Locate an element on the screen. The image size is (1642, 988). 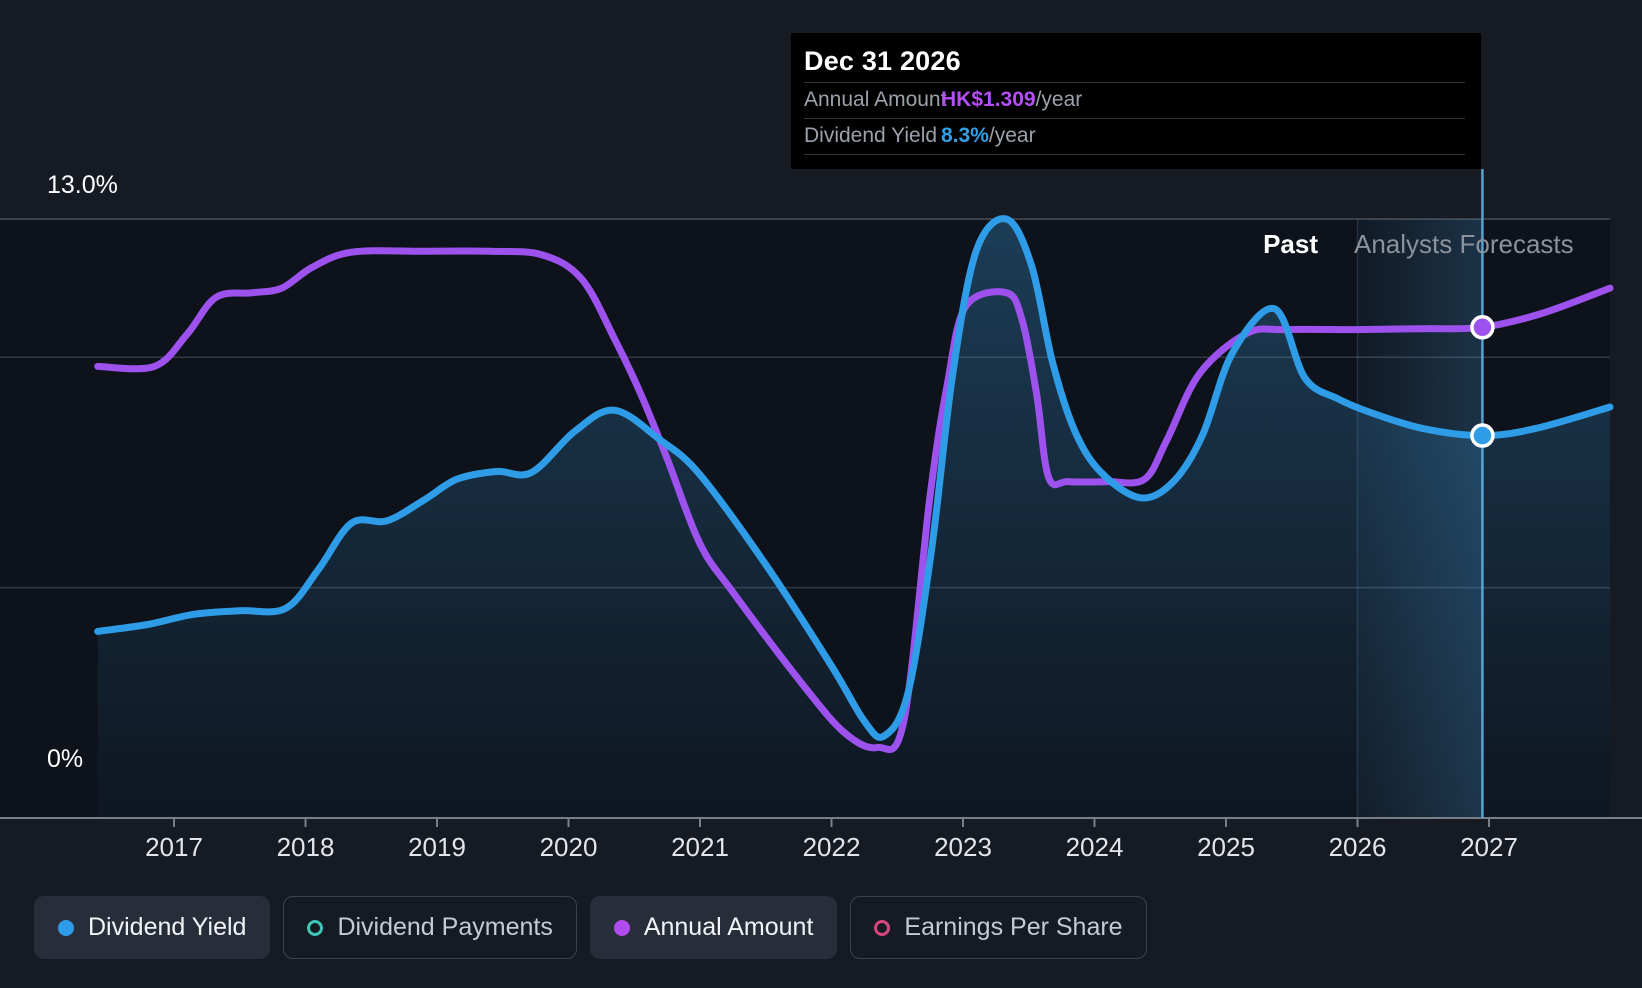
analysts-forecasts-label: Analysts Forecasts is located at coordinates (1464, 244).